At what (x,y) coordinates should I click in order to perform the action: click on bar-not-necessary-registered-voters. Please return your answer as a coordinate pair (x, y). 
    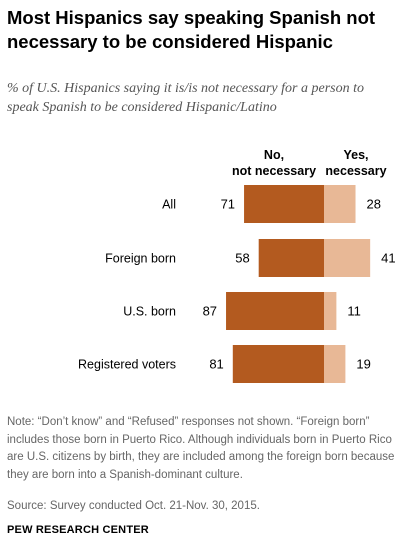
    Looking at the image, I should click on (278, 364).